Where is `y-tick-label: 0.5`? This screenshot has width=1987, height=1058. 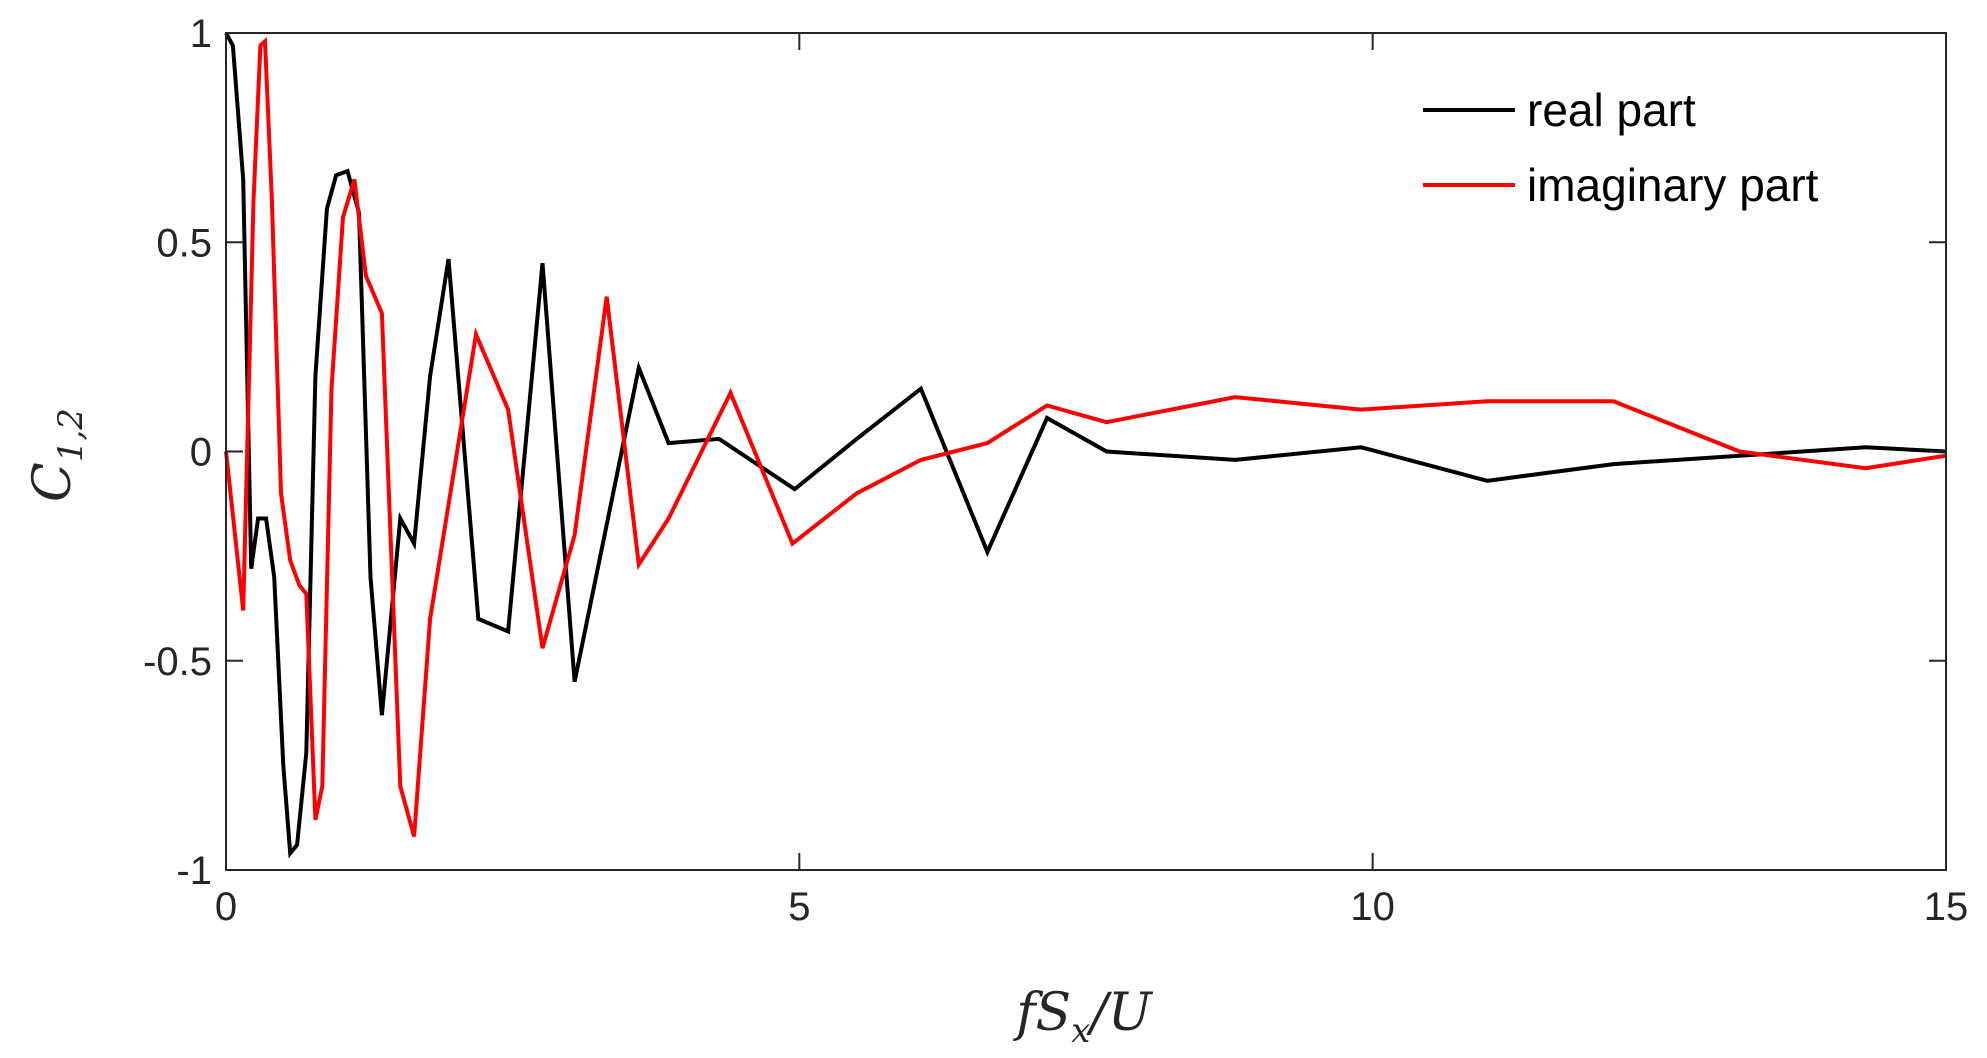 y-tick-label: 0.5 is located at coordinates (184, 243).